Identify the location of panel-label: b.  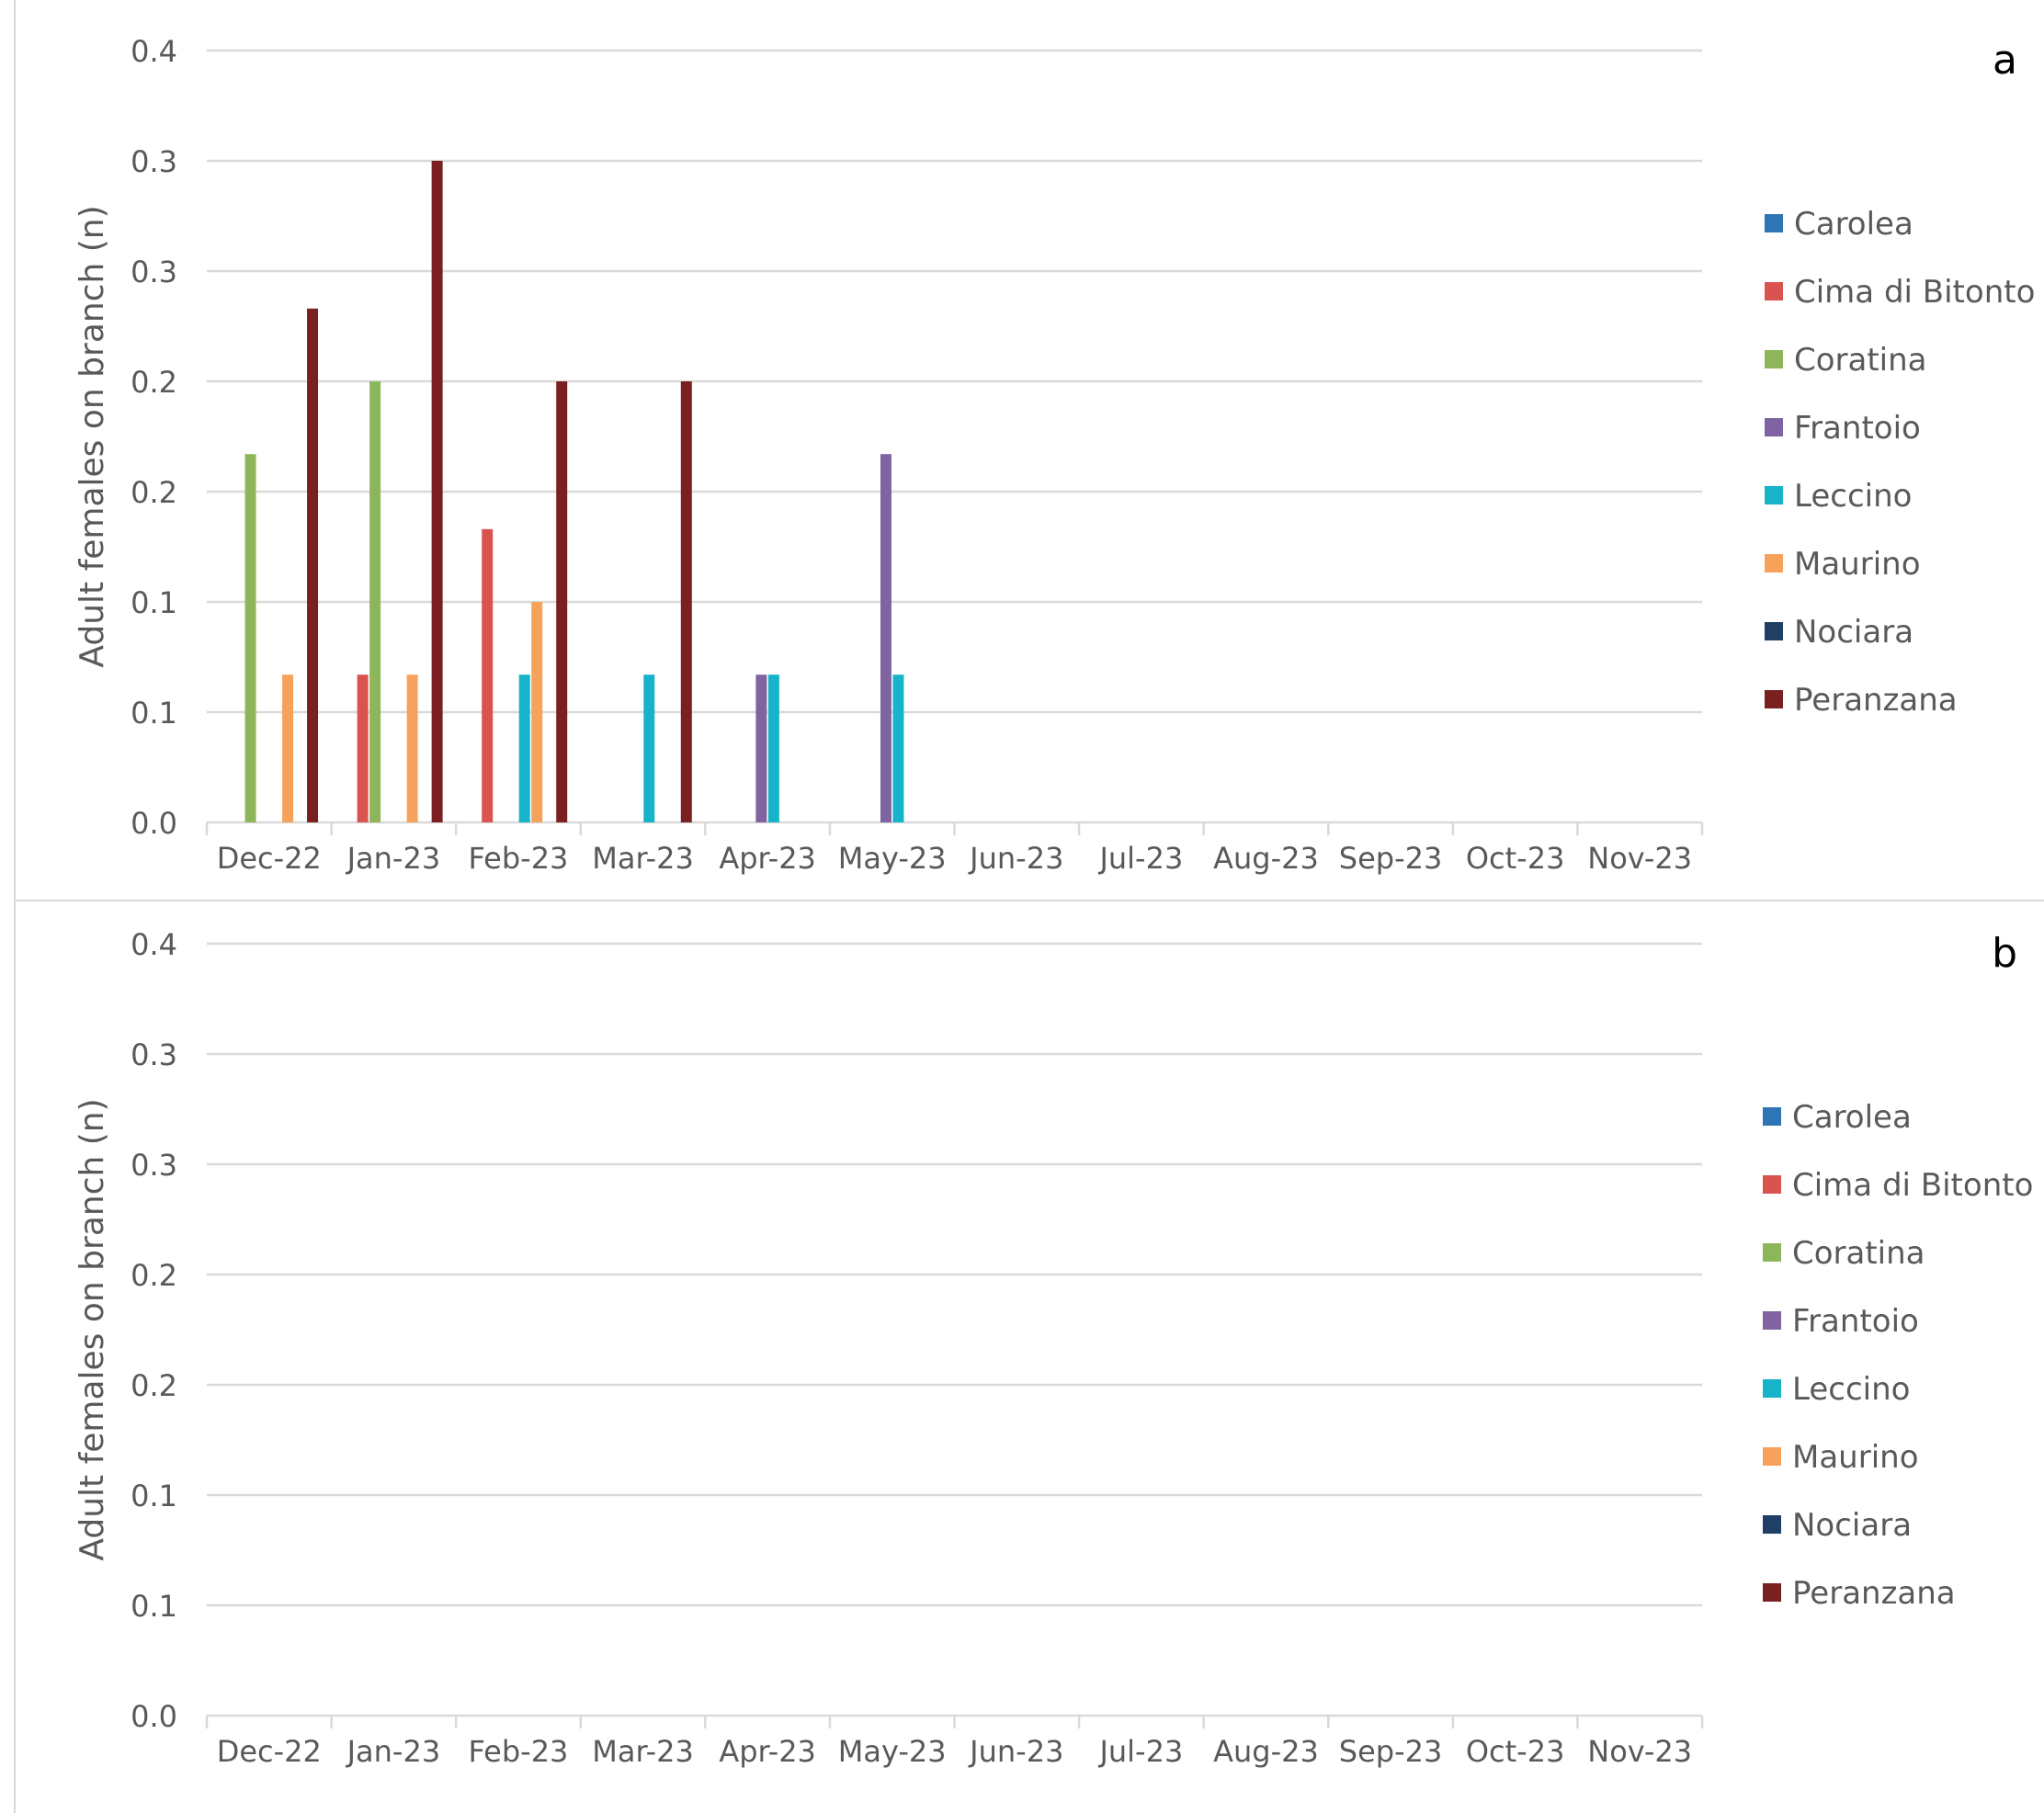
(2004, 953).